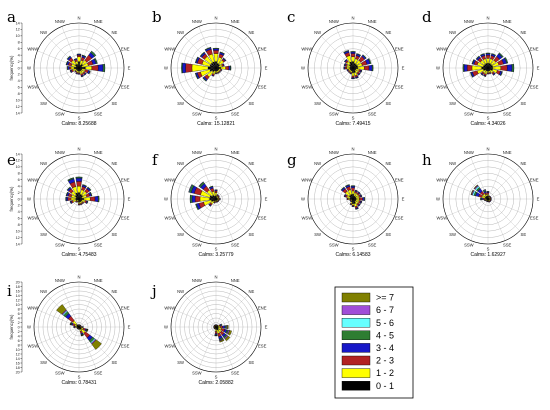 Image resolution: width=550 pixels, height=410 pixels. I want to click on panel-letter: f, so click(155, 160).